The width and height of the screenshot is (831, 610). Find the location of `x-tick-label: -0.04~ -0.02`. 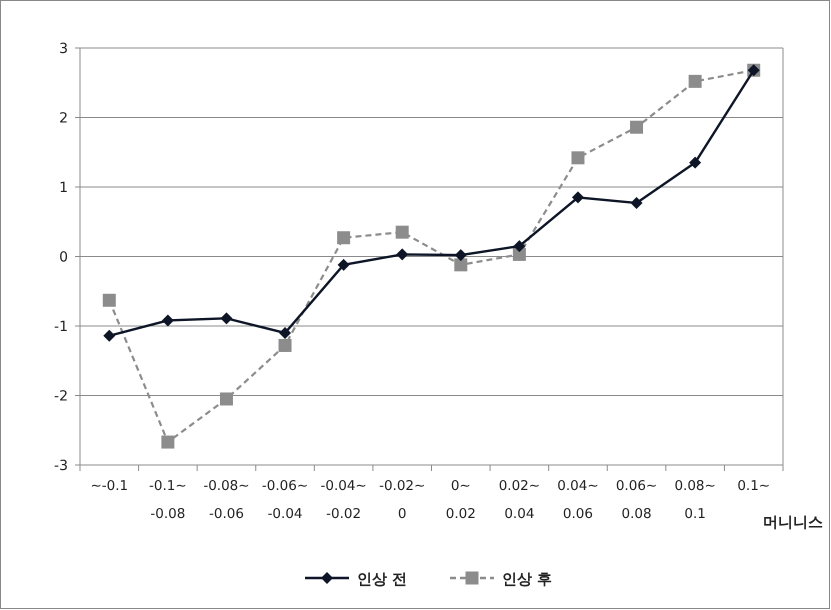

x-tick-label: -0.04~ -0.02 is located at coordinates (343, 500).